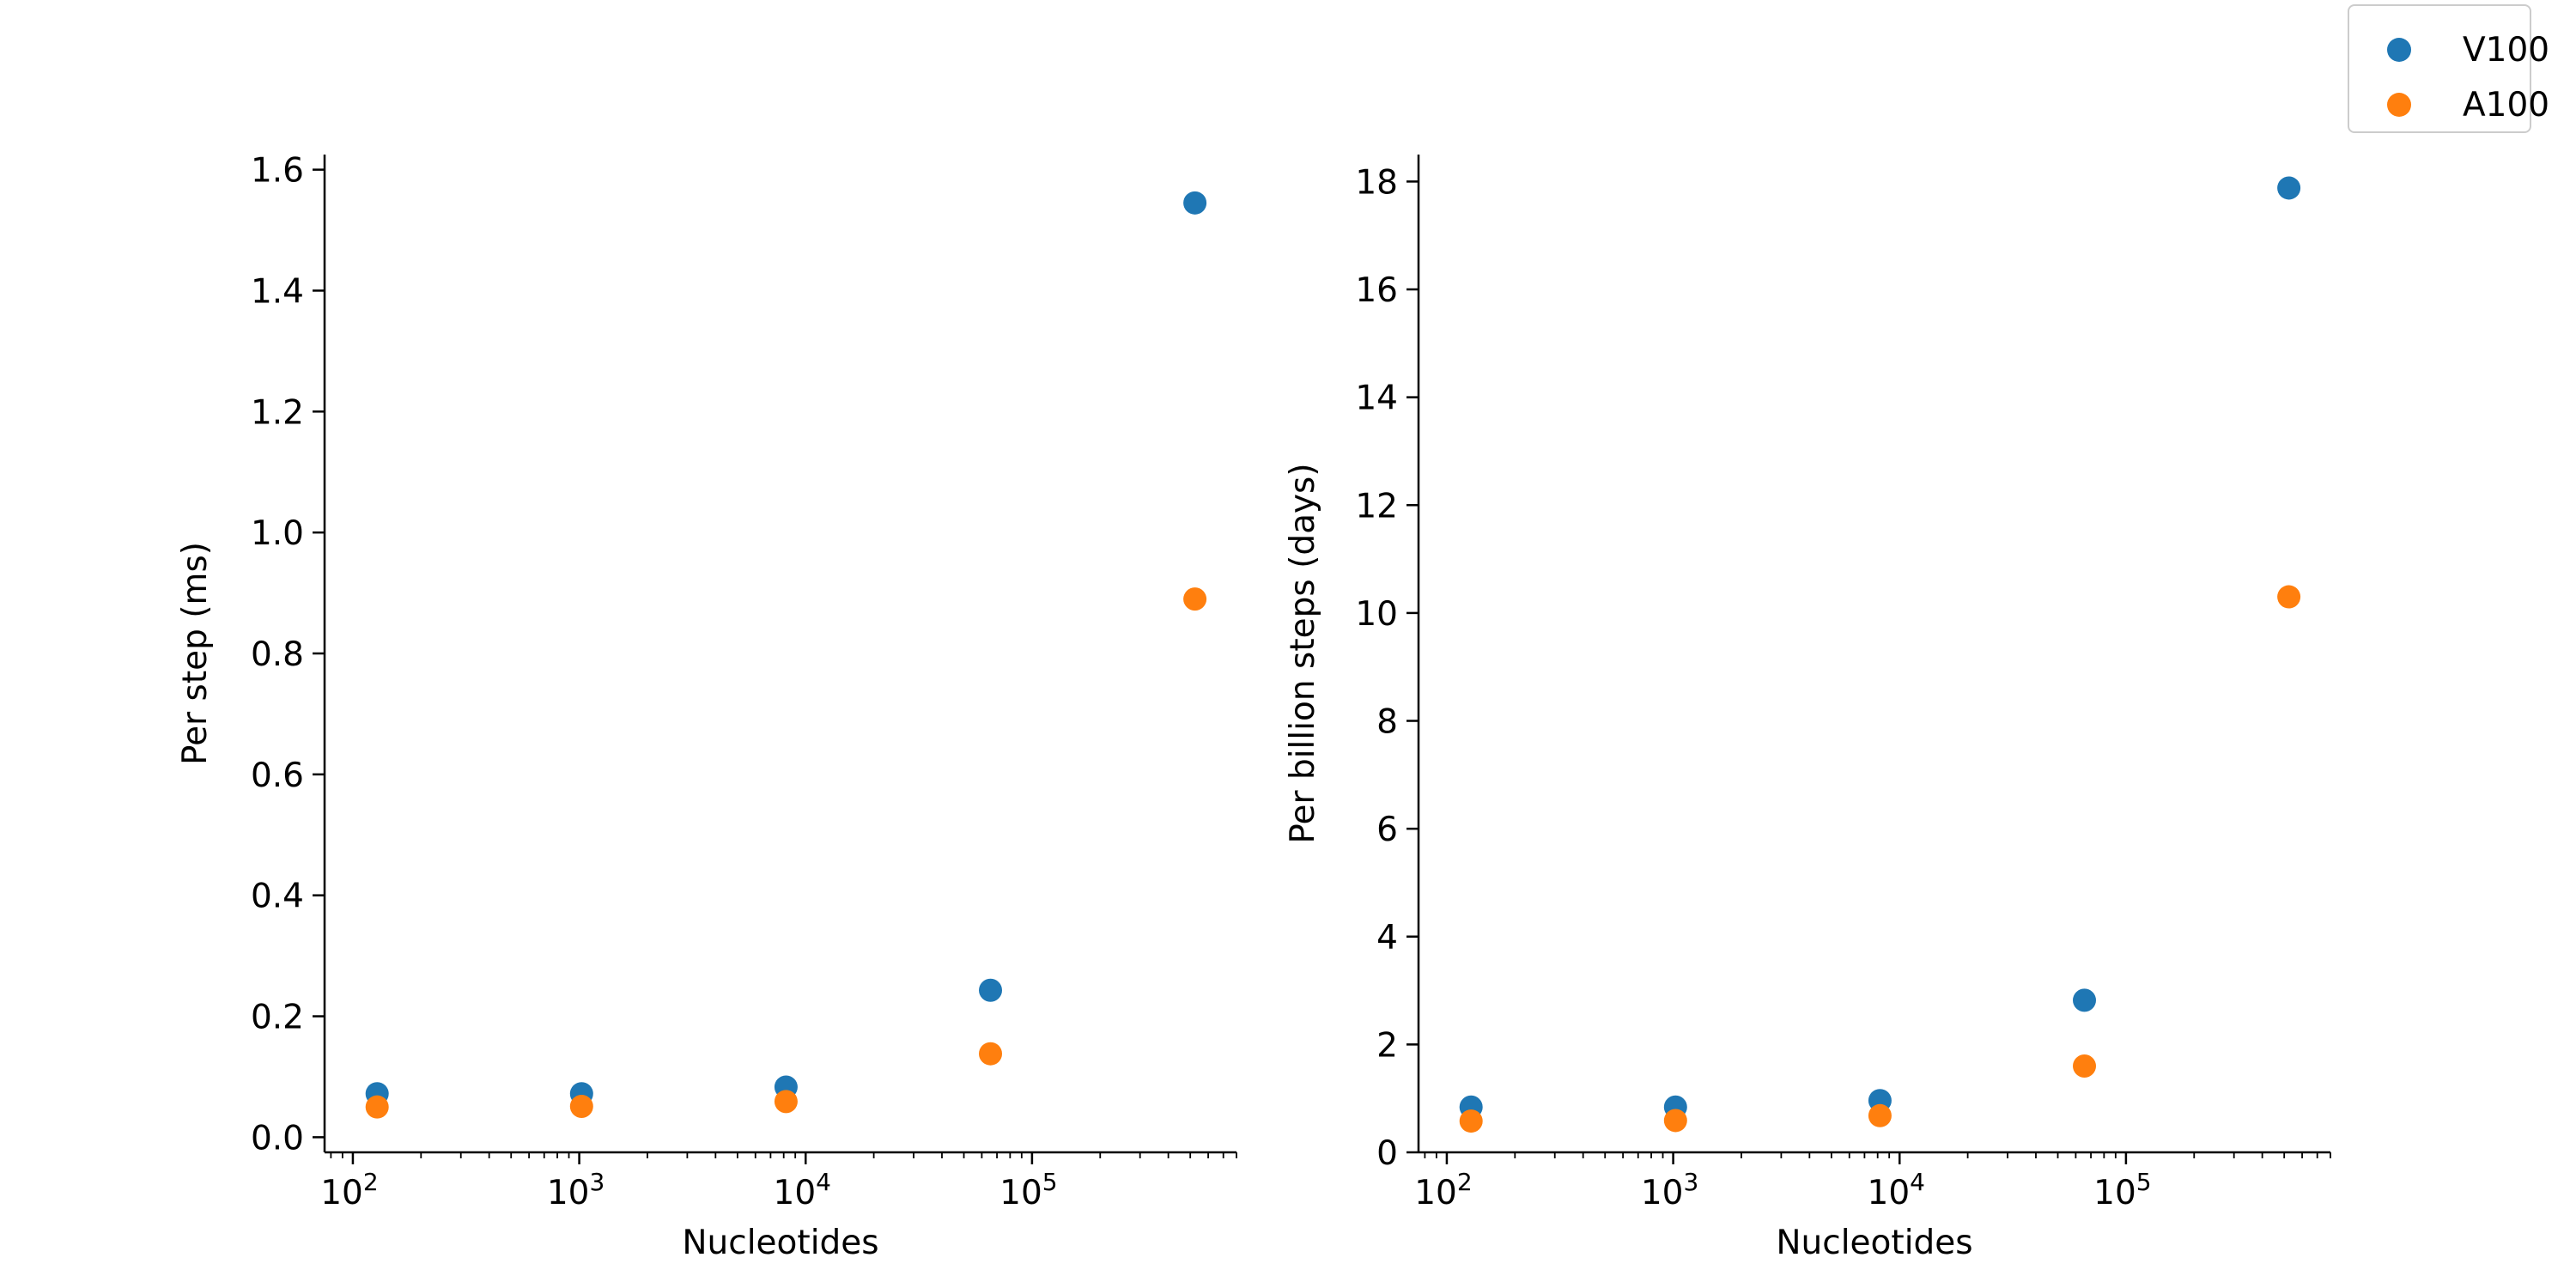 Image resolution: width=2576 pixels, height=1288 pixels. Describe the element at coordinates (196, 653) in the screenshot. I see `y-axis-label: Per step (ms)` at that location.